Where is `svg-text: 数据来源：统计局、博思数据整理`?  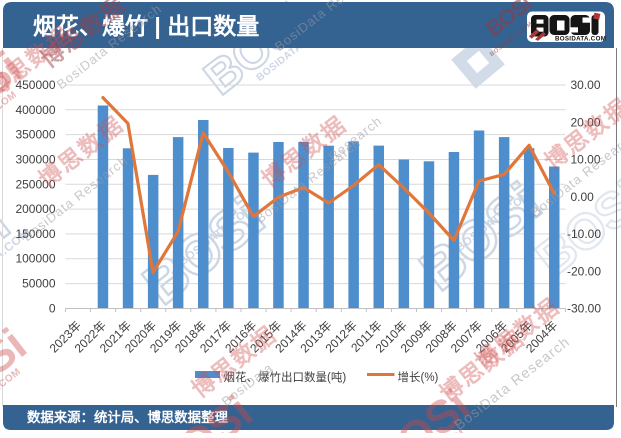 svg-text: 数据来源：统计局、博思数据整理 is located at coordinates (127, 417).